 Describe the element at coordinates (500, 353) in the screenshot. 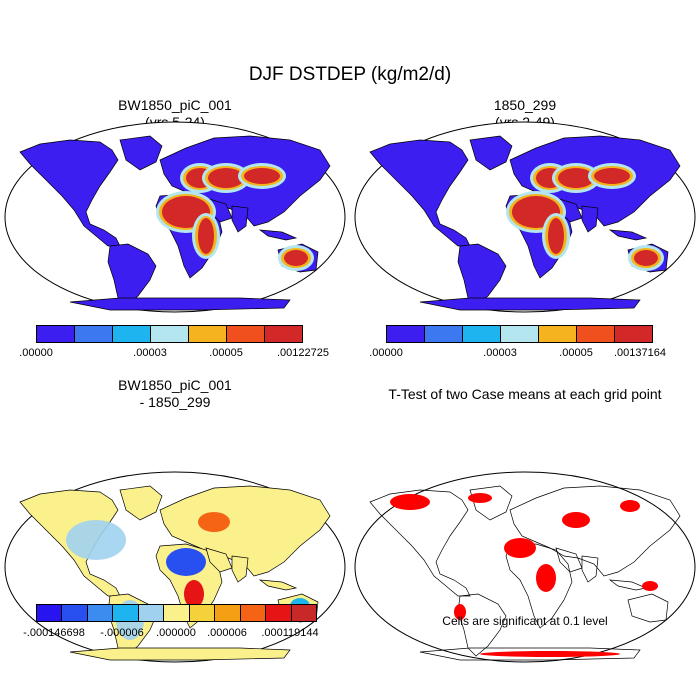

I see `colorbar2-tick: .00003` at that location.